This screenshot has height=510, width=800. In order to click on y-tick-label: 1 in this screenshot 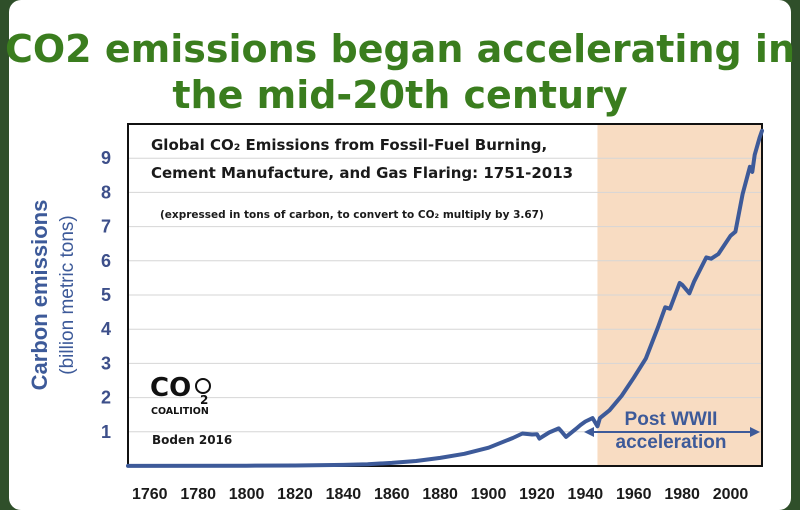, I will do `click(106, 432)`.